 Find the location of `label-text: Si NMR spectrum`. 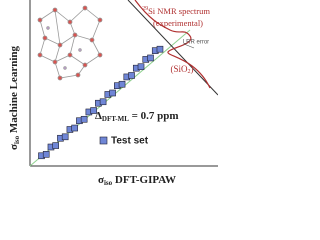

label-text: Si NMR spectrum is located at coordinates (179, 11).